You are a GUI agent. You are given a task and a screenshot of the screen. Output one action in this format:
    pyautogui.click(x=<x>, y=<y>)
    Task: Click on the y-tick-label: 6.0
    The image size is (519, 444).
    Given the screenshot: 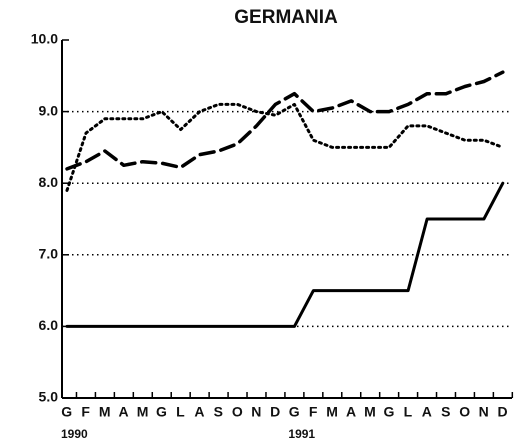 What is the action you would take?
    pyautogui.click(x=49, y=325)
    